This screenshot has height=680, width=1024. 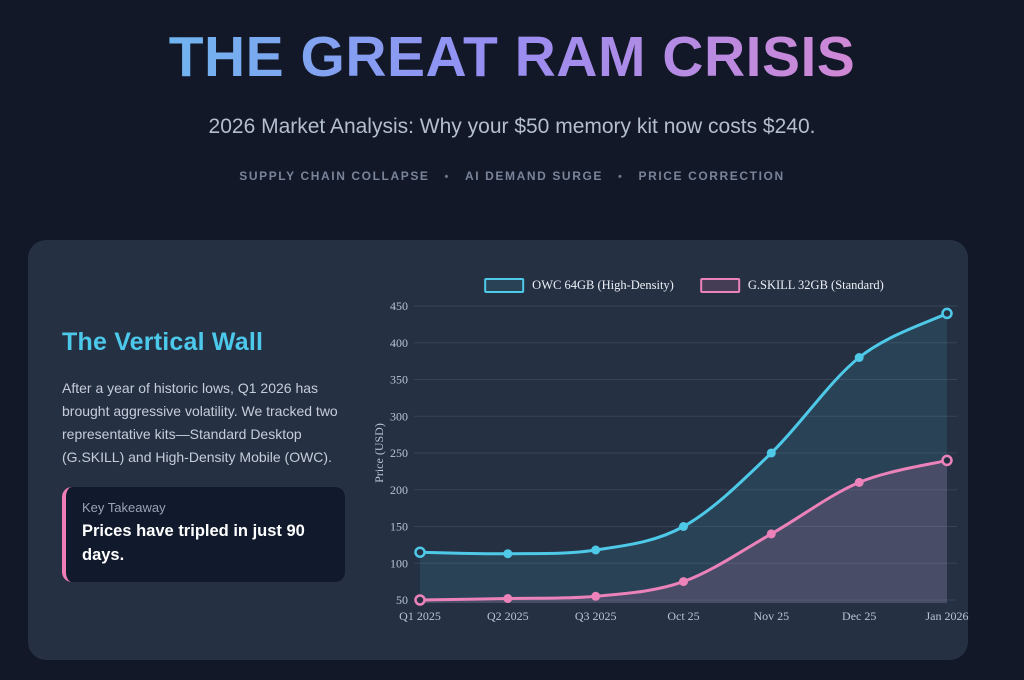 I want to click on takeaway-label: Key Takeaway, so click(x=124, y=507).